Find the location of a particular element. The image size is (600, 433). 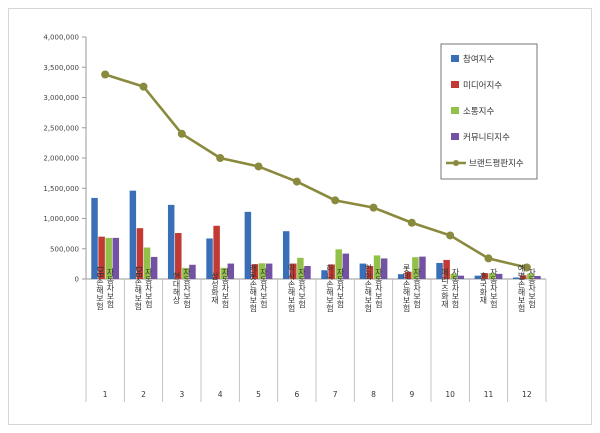

y-tick-label: 1,000,000 is located at coordinates (61, 219).